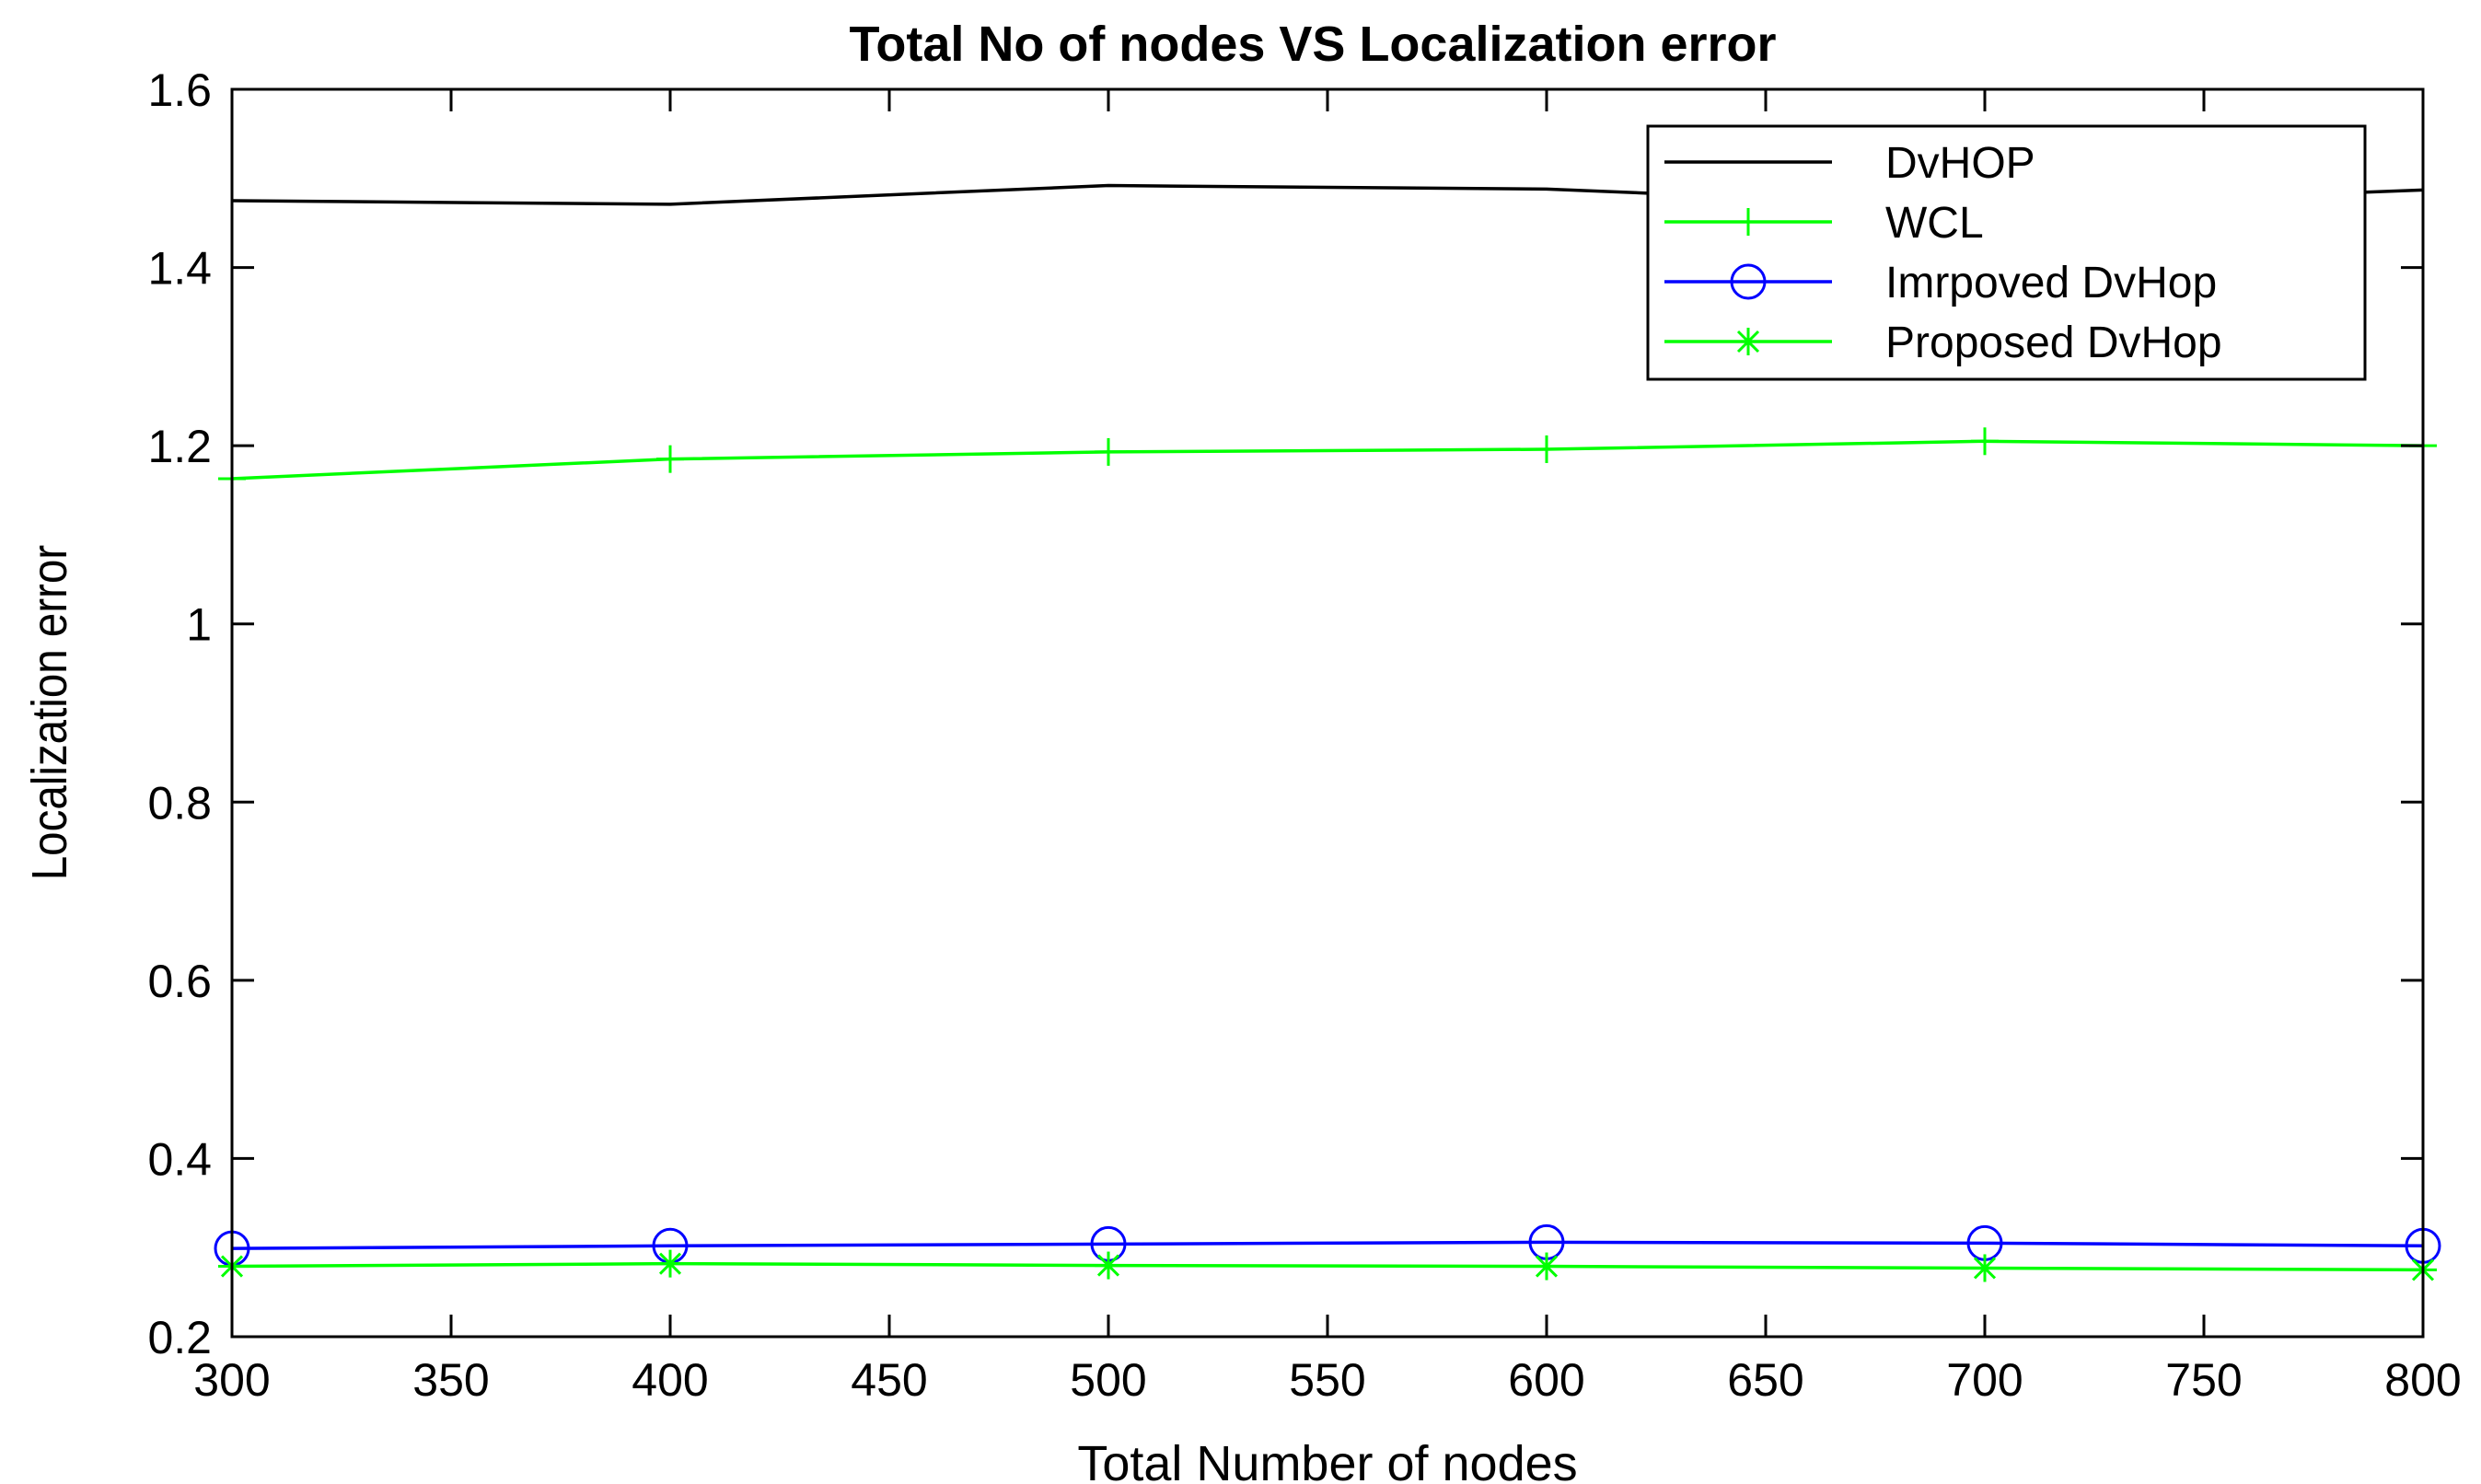  I want to click on legend-box, so click(2007, 252).